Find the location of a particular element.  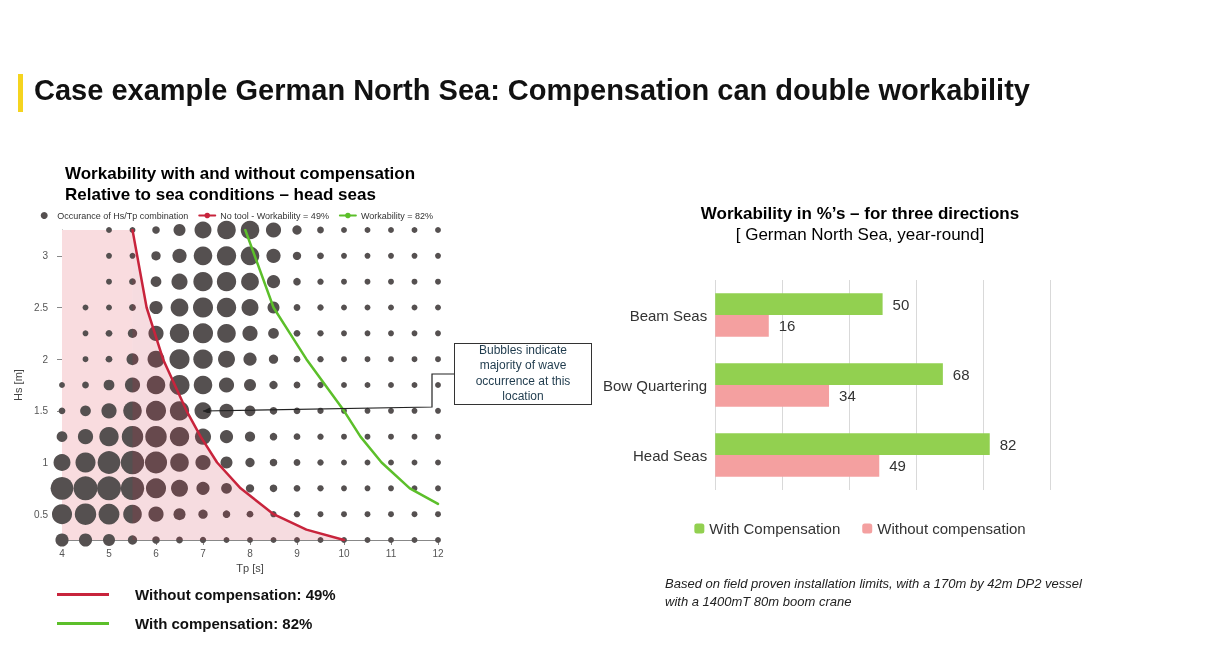

x-tick-label: 11 is located at coordinates (391, 553).